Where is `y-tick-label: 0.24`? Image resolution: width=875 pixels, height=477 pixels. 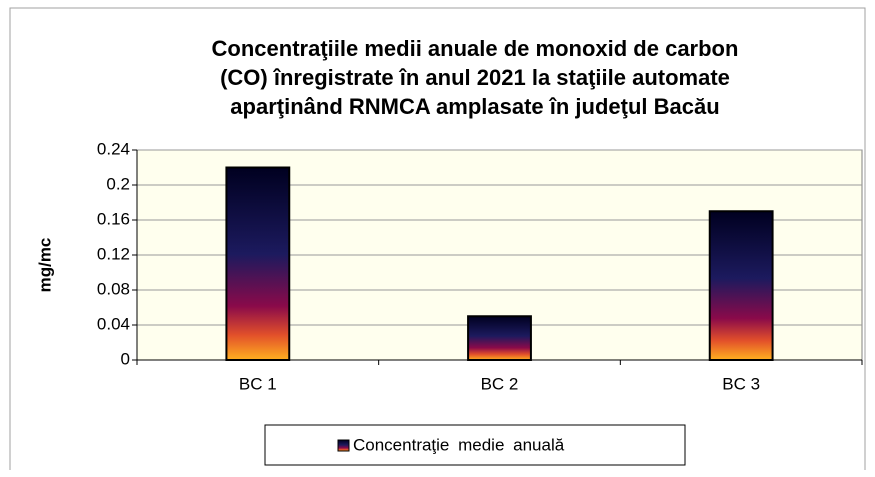 y-tick-label: 0.24 is located at coordinates (113, 148).